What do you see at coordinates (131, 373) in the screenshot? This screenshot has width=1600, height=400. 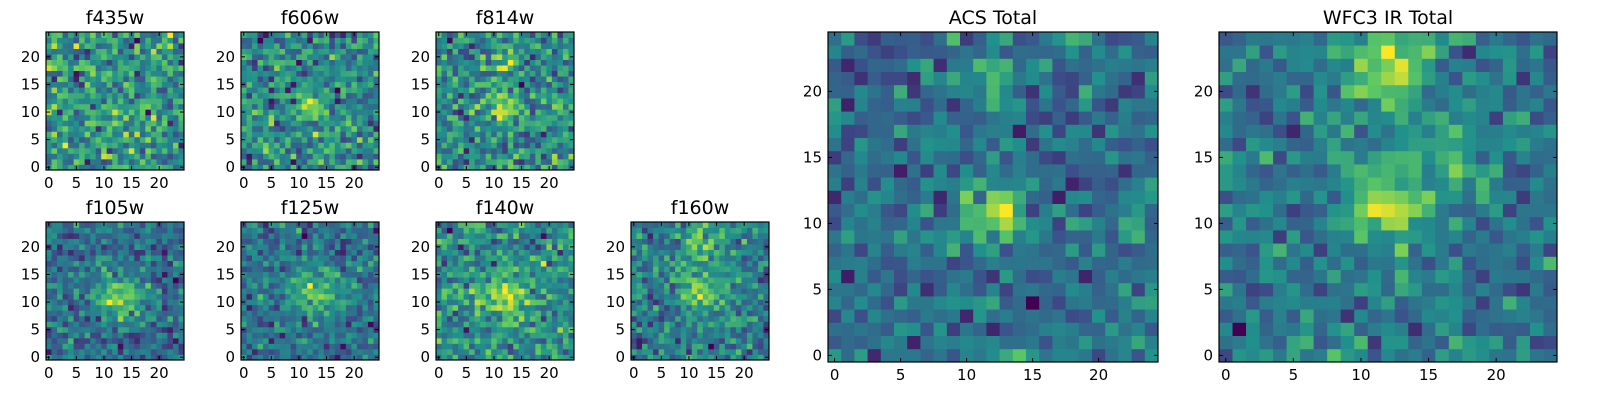 I see `x-tick-label: 15` at bounding box center [131, 373].